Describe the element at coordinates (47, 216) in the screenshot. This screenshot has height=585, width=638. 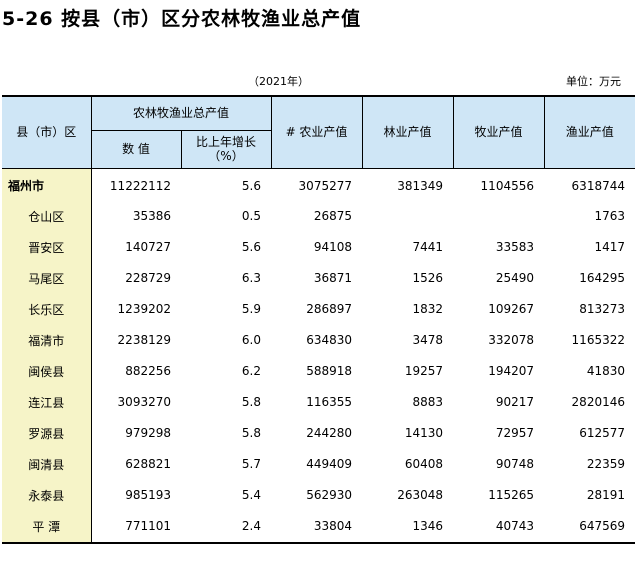
I see `row-name: 仓山区` at that location.